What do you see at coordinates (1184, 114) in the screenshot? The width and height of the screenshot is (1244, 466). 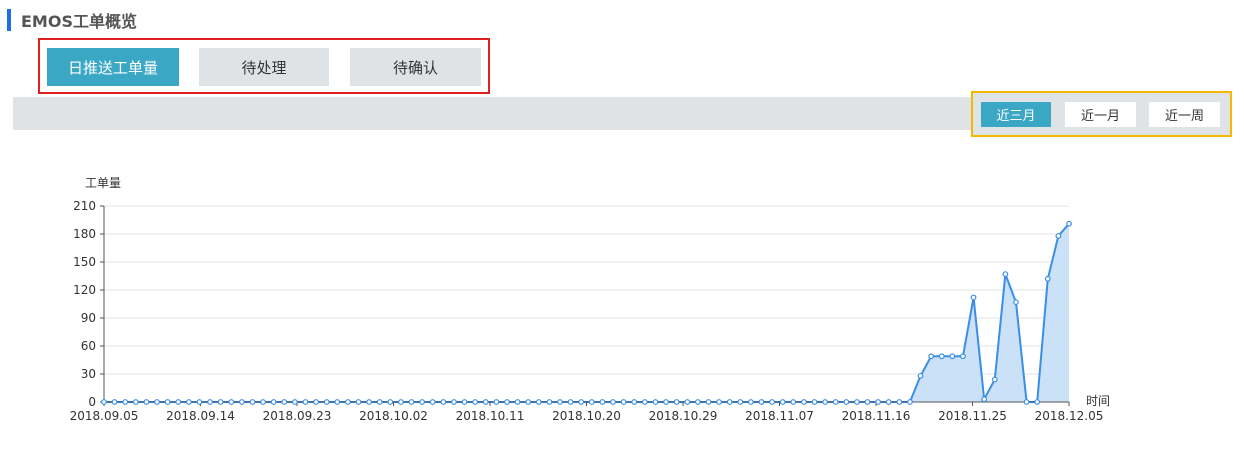 I see `range-one-week-button: 近一周` at bounding box center [1184, 114].